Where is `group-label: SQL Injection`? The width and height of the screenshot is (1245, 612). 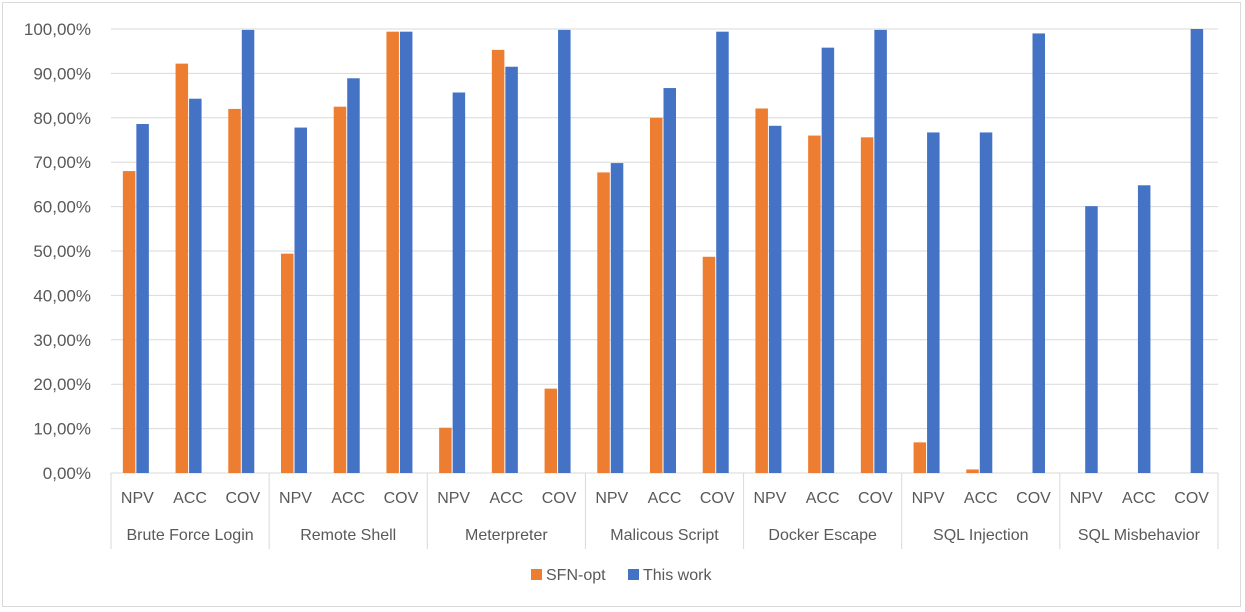
group-label: SQL Injection is located at coordinates (980, 535).